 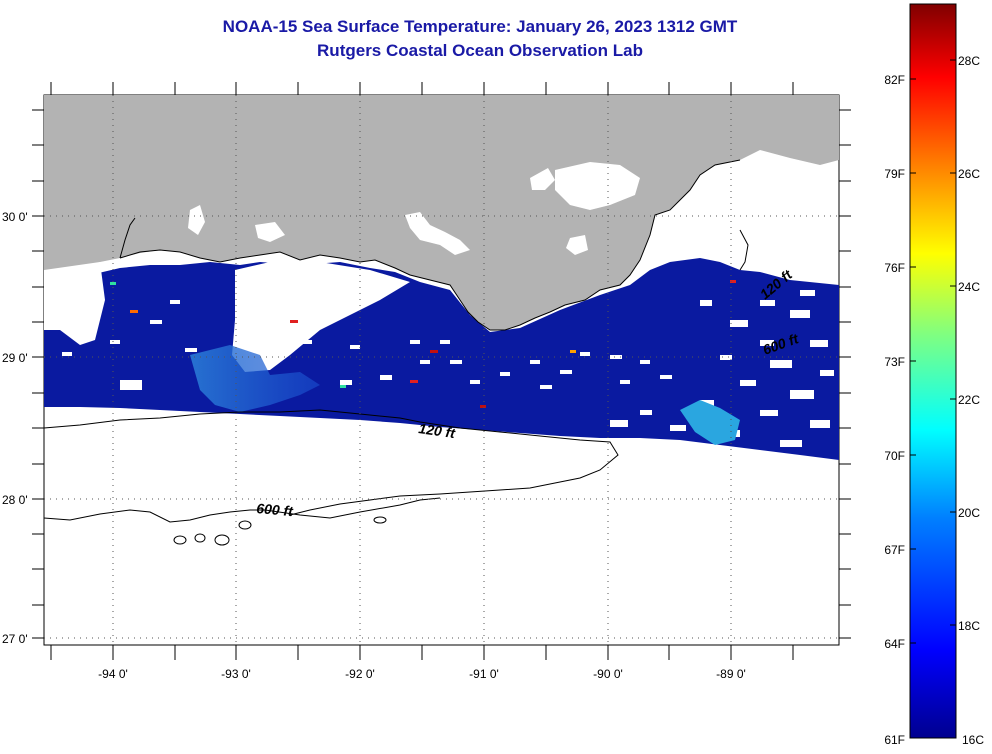 I want to click on colorbar-label-f: 79F, so click(x=894, y=174).